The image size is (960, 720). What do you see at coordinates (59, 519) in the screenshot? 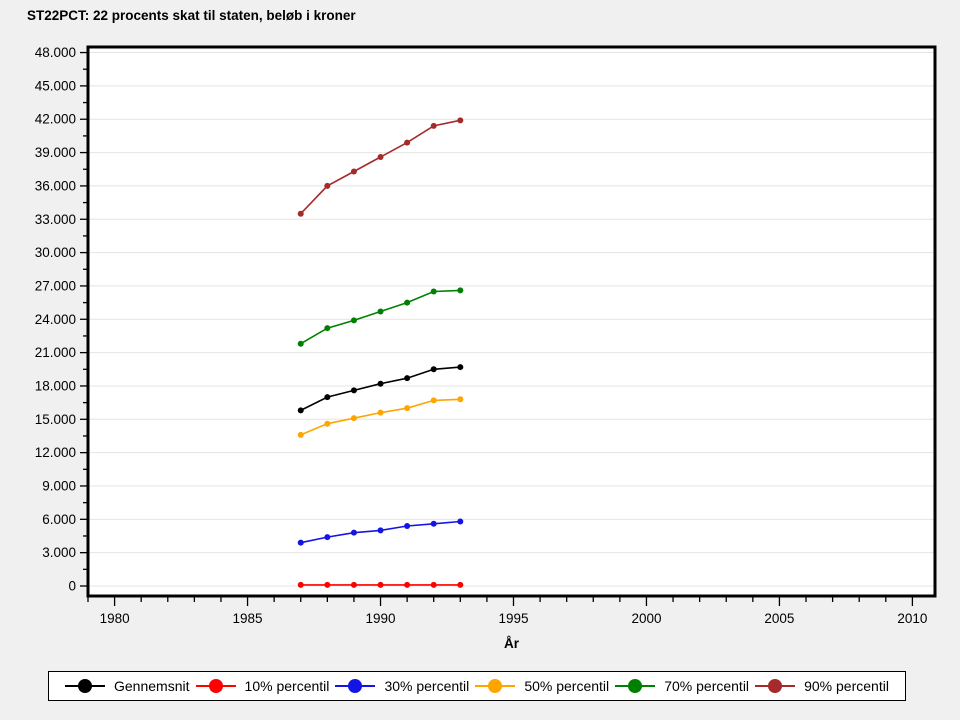
I see `y-tick-label: 6.000` at bounding box center [59, 519].